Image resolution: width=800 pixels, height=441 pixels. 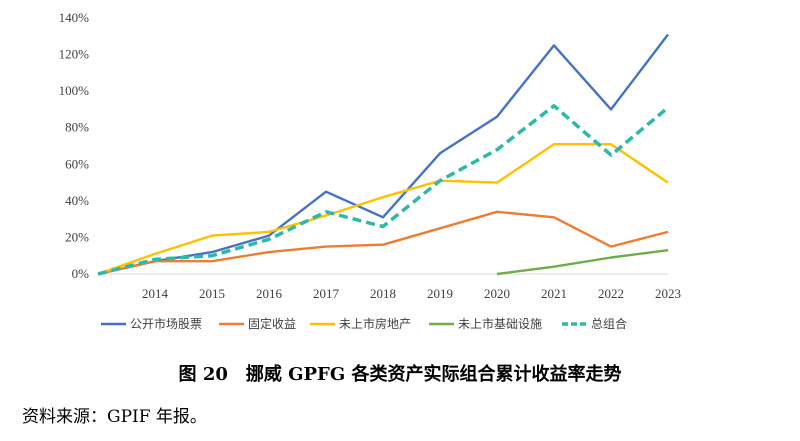 I want to click on x-tick-label: 2023, so click(x=668, y=293).